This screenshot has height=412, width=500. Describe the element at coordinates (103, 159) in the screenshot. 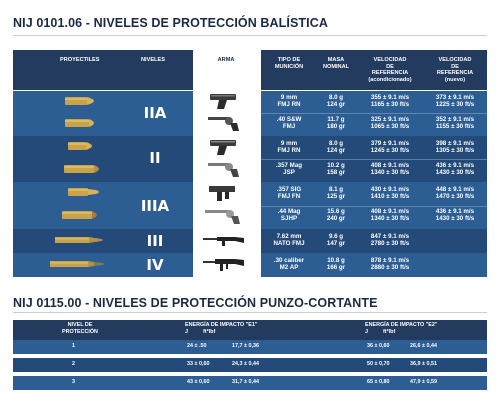

I see `level-band-ii` at that location.